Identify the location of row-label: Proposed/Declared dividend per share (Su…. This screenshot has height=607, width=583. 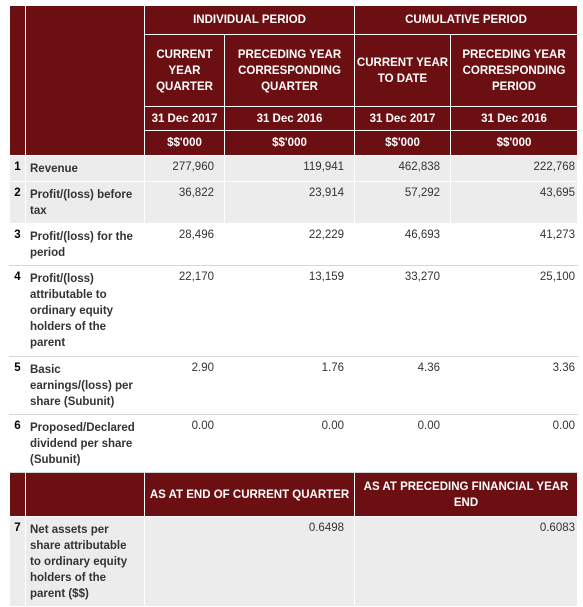
(85, 443).